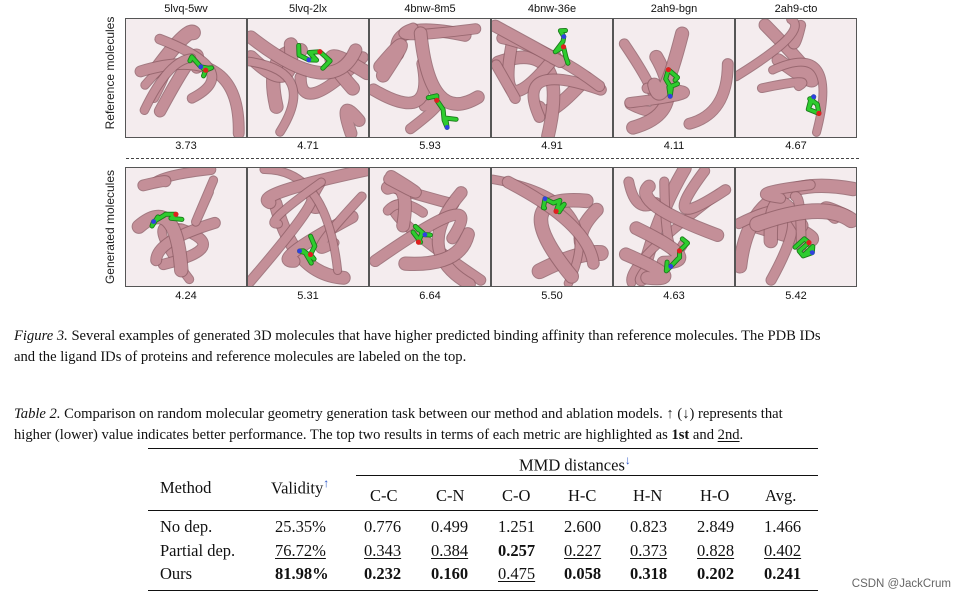 The image size is (965, 598). Describe the element at coordinates (552, 296) in the screenshot. I see `gen-score: 5.50` at that location.